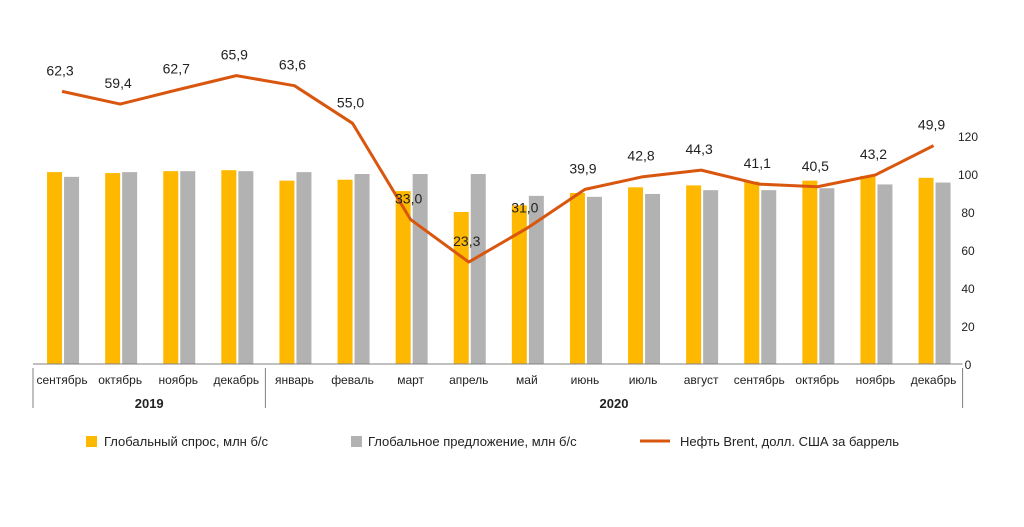  What do you see at coordinates (468, 380) in the screenshot?
I see `x-tick-label: апрель` at bounding box center [468, 380].